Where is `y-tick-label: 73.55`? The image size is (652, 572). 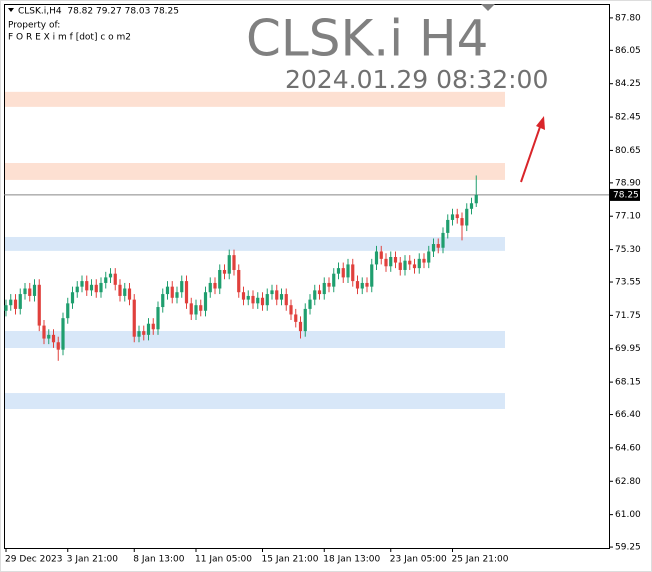 y-tick-label: 73.55 is located at coordinates (628, 283).